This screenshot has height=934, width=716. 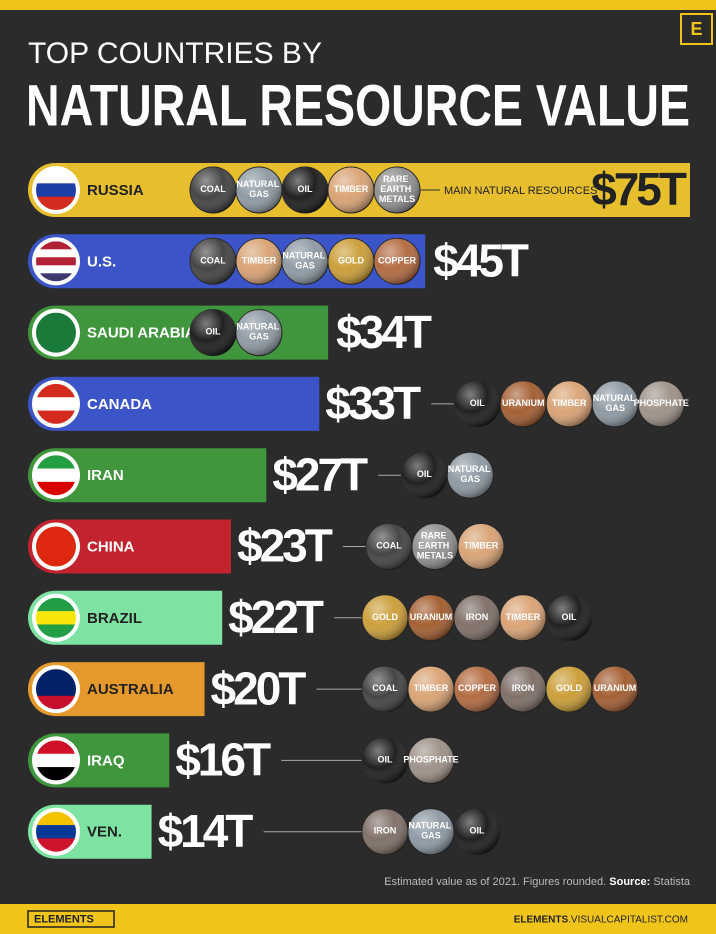 I want to click on chart-subtitle: NATURAL RESOURCE VALUE, so click(x=358, y=105).